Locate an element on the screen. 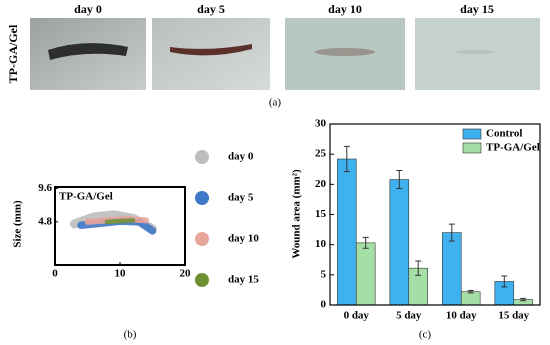 This screenshot has width=550, height=345. x-tick-label: 0 is located at coordinates (55, 274).